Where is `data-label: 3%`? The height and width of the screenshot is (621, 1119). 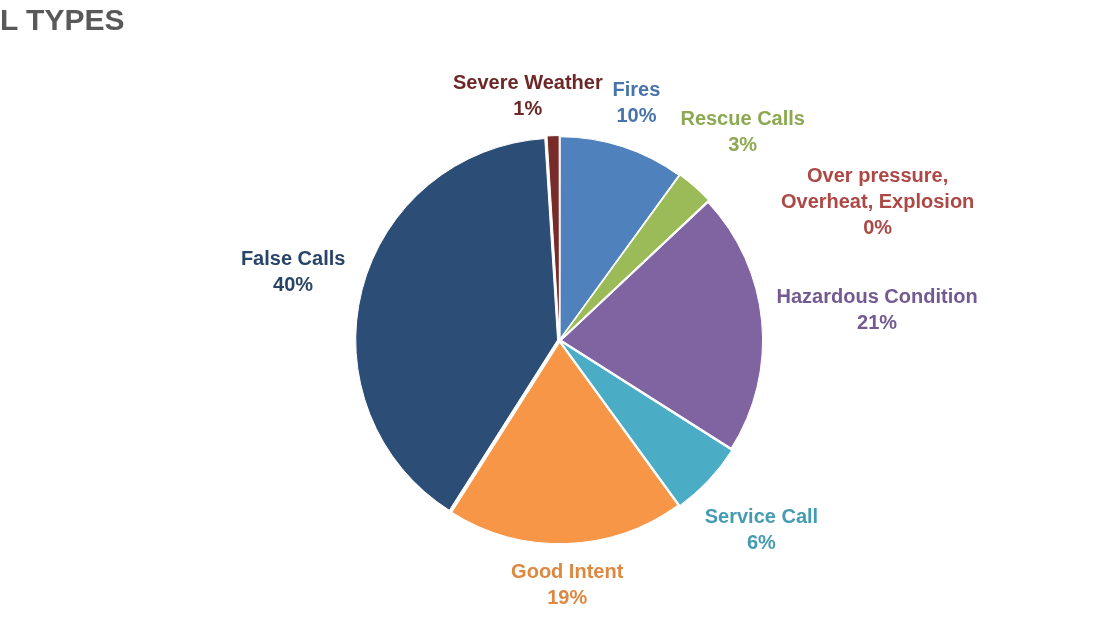
data-label: 3% is located at coordinates (743, 144).